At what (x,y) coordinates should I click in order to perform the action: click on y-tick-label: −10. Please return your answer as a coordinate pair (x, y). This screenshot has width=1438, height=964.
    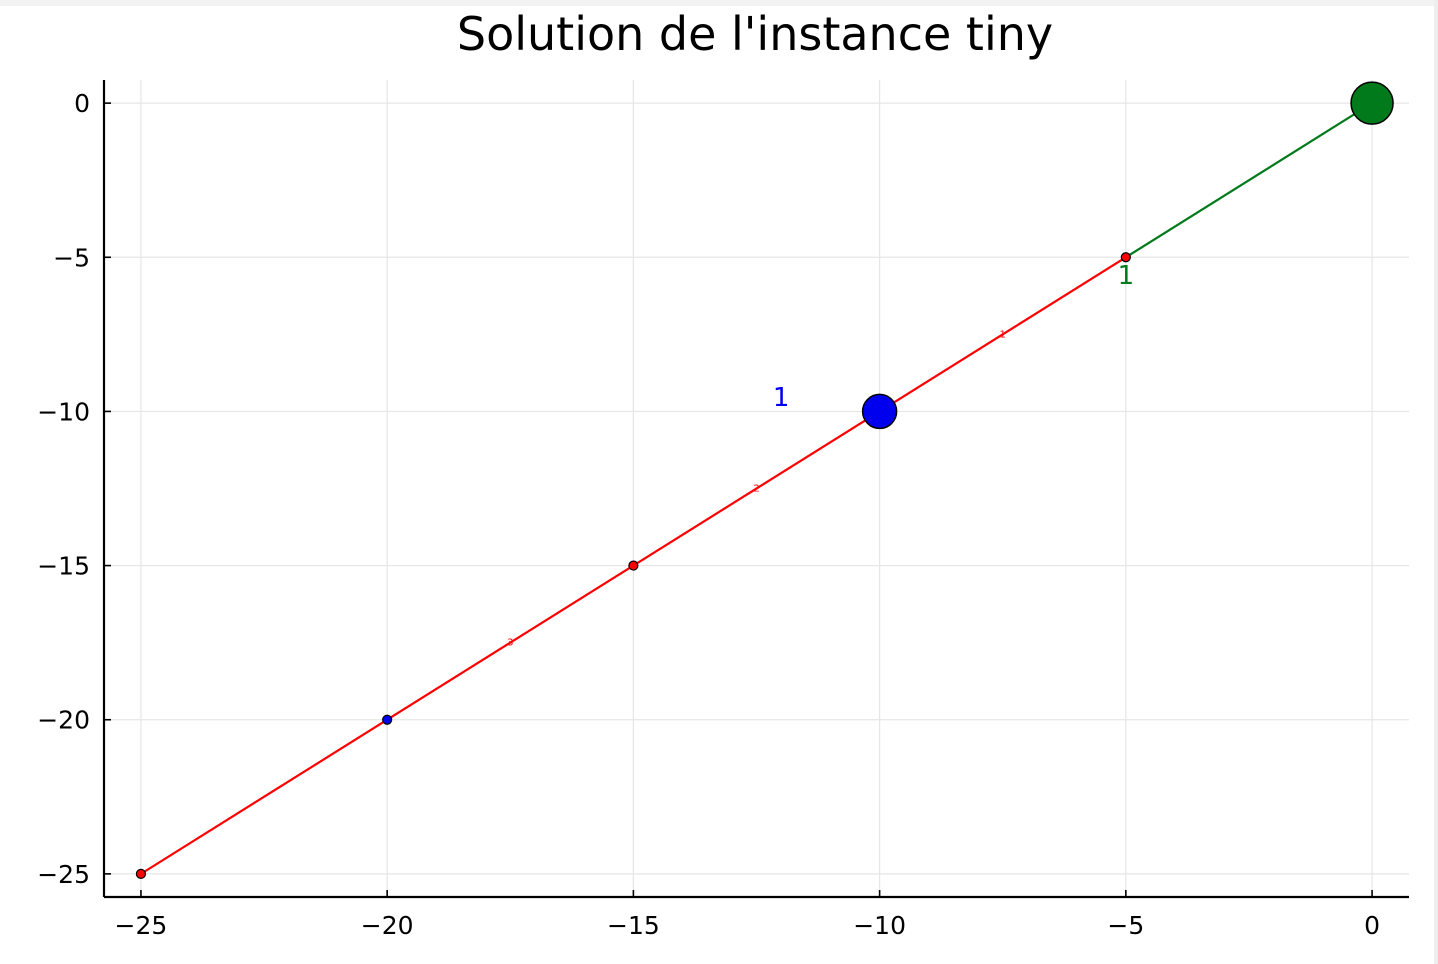
    Looking at the image, I should click on (63, 411).